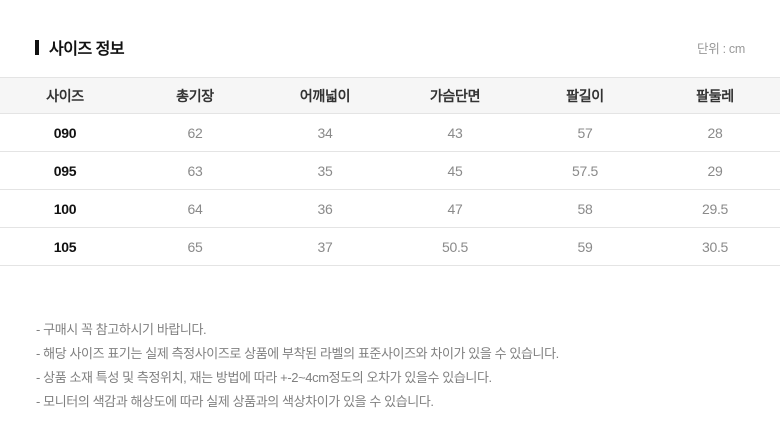 This screenshot has width=780, height=445. I want to click on table-row: 100 64 36 47 58 29.5, so click(390, 208).